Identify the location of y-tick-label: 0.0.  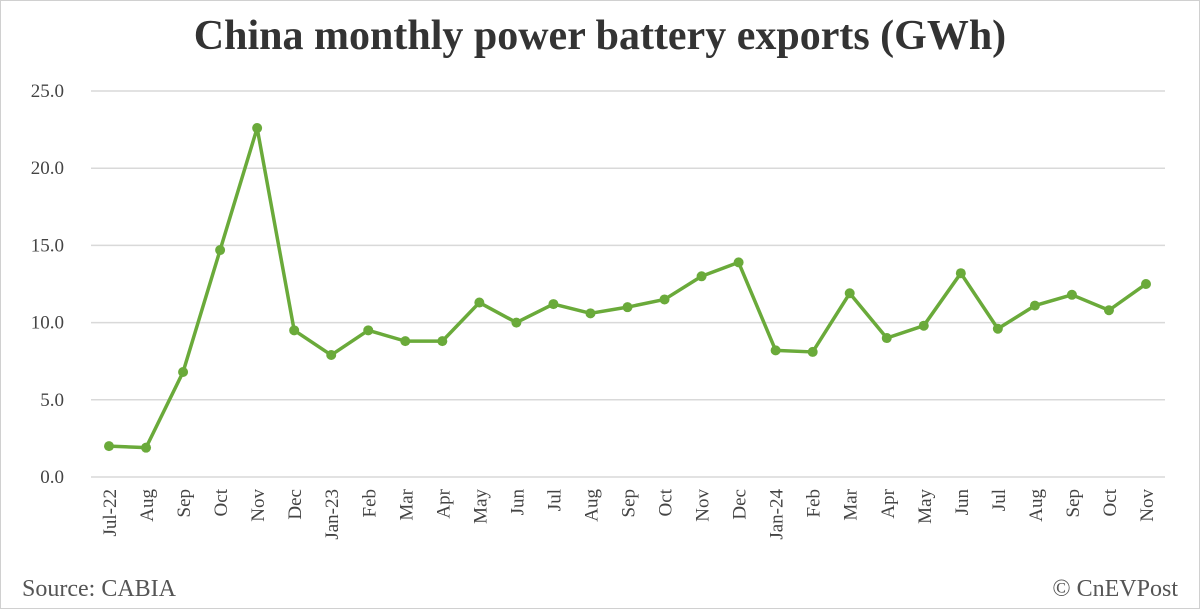
(52, 477).